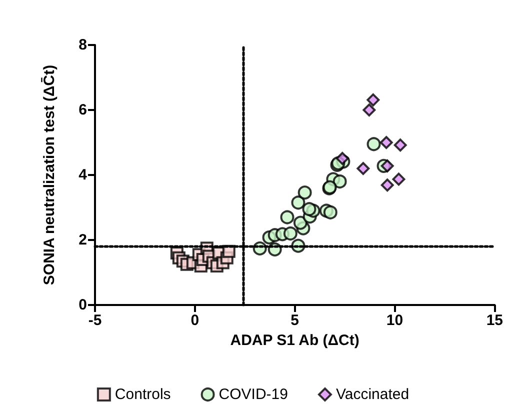 The image size is (506, 409). Describe the element at coordinates (82, 45) in the screenshot. I see `y-tick-label: 8` at that location.